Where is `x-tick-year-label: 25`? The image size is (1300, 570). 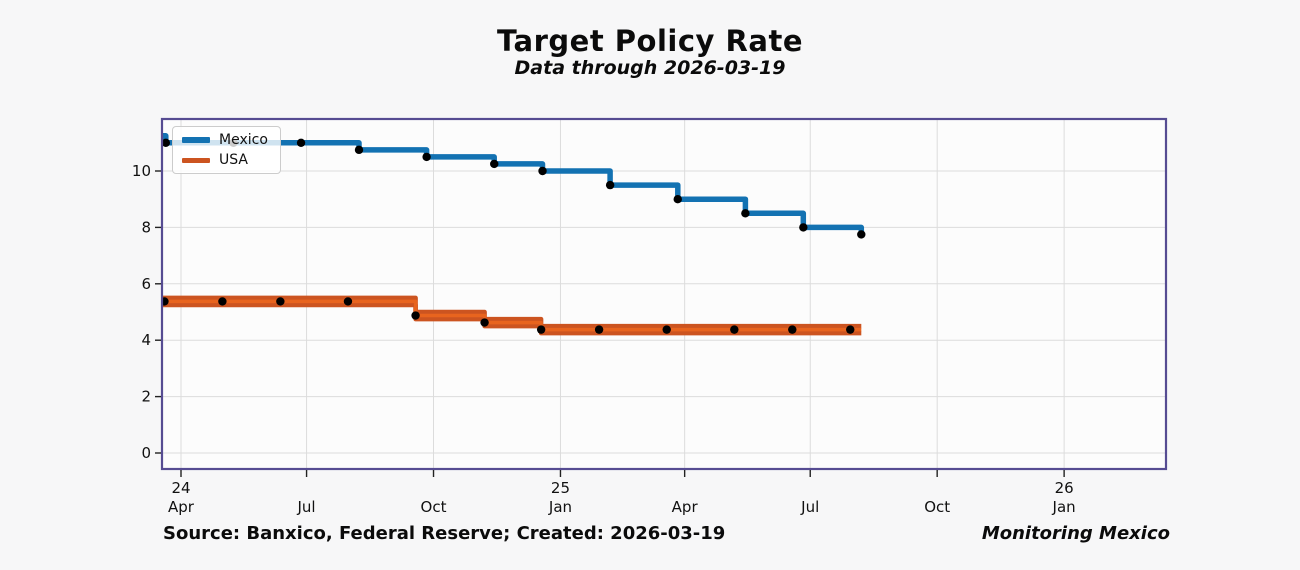
x-tick-year-label: 25 is located at coordinates (560, 488).